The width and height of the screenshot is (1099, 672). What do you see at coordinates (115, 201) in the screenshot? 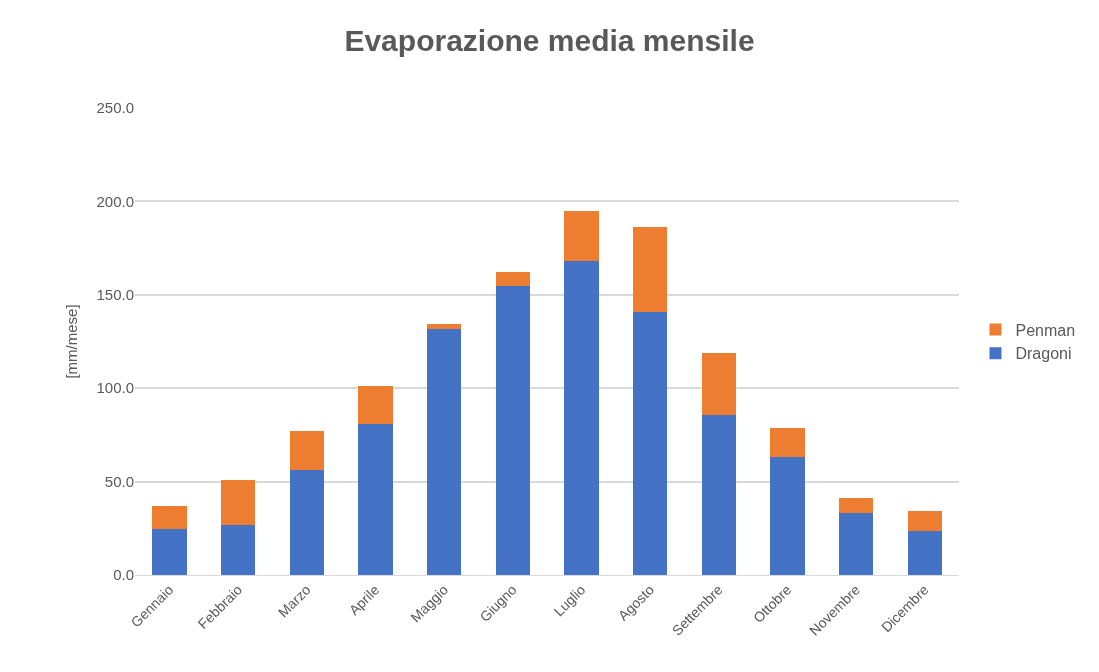
I see `y-tick-label: 200.0` at bounding box center [115, 201].